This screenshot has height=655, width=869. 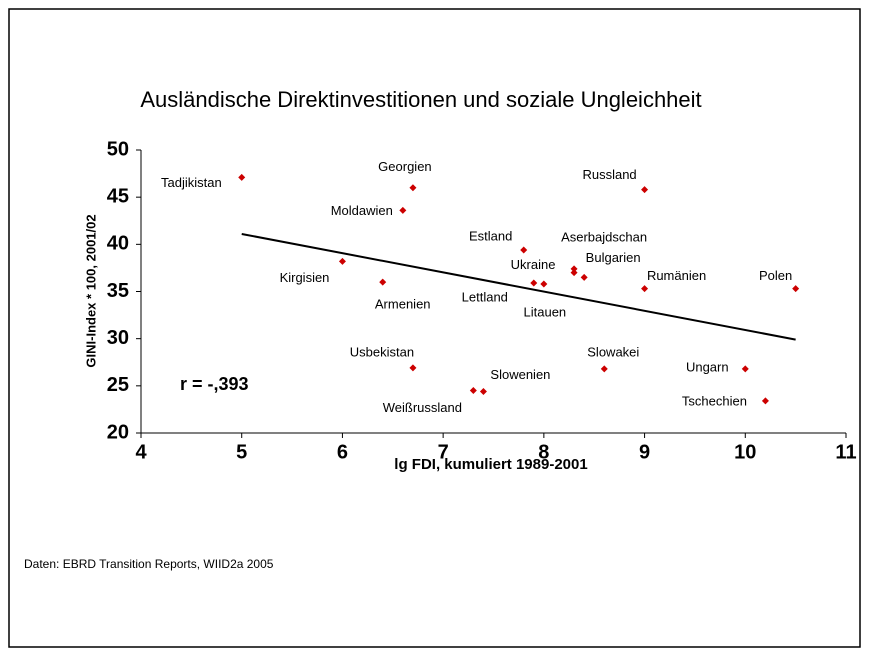 I want to click on point-label: Estland, so click(x=490, y=235).